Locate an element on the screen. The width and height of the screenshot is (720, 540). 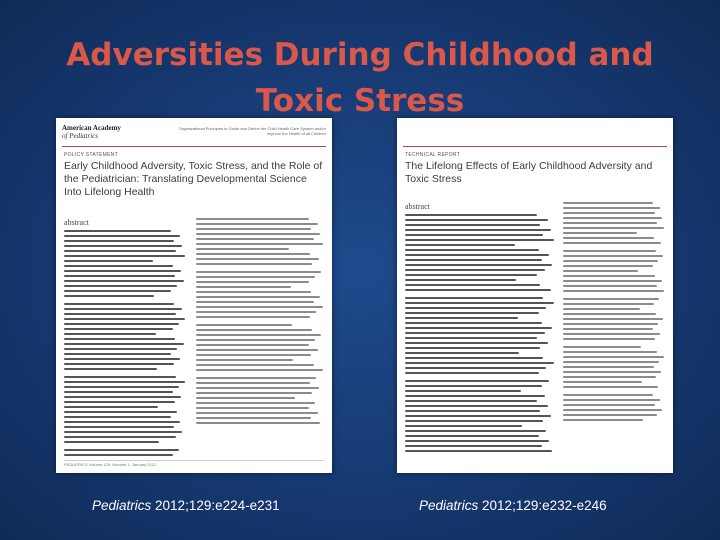
citation-reference: 2012;129:e232-e246 is located at coordinates (542, 505).